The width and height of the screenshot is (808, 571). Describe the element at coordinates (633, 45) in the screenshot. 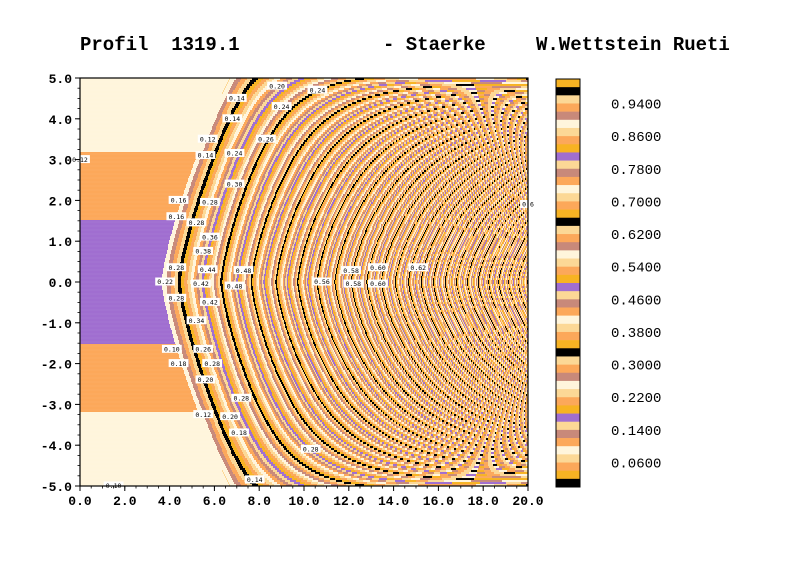

I see `title-author: W.Wettstein Rueti` at that location.